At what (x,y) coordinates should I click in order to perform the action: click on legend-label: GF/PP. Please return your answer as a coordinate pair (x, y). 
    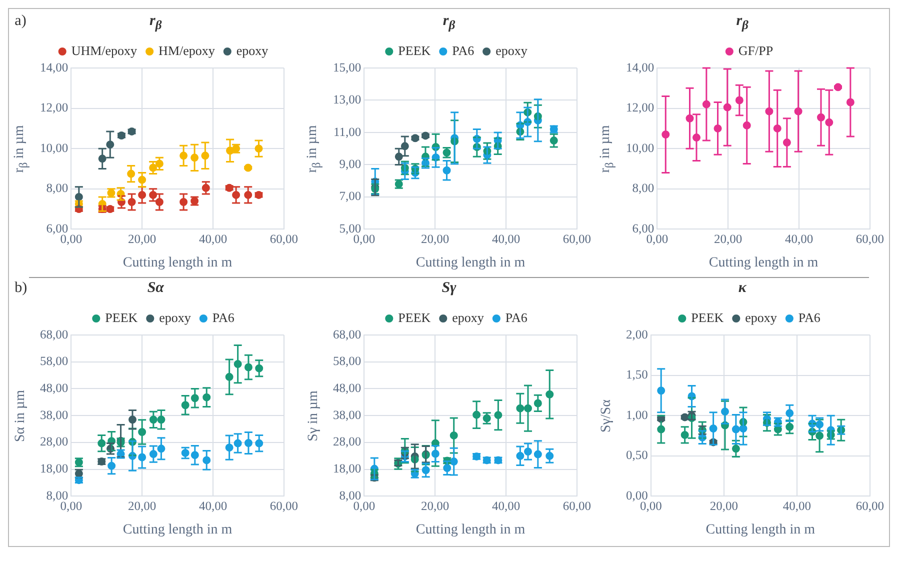
    Looking at the image, I should click on (756, 50).